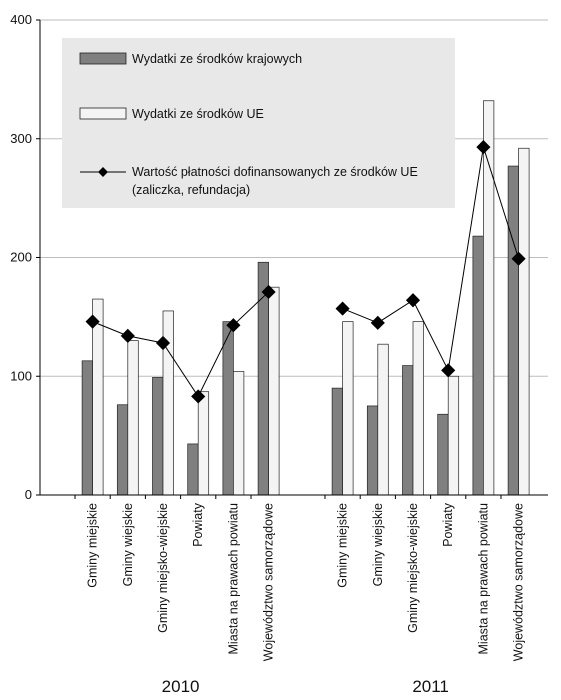 The width and height of the screenshot is (561, 700). Describe the element at coordinates (103, 113) in the screenshot. I see `legend-swatch-ue` at that location.